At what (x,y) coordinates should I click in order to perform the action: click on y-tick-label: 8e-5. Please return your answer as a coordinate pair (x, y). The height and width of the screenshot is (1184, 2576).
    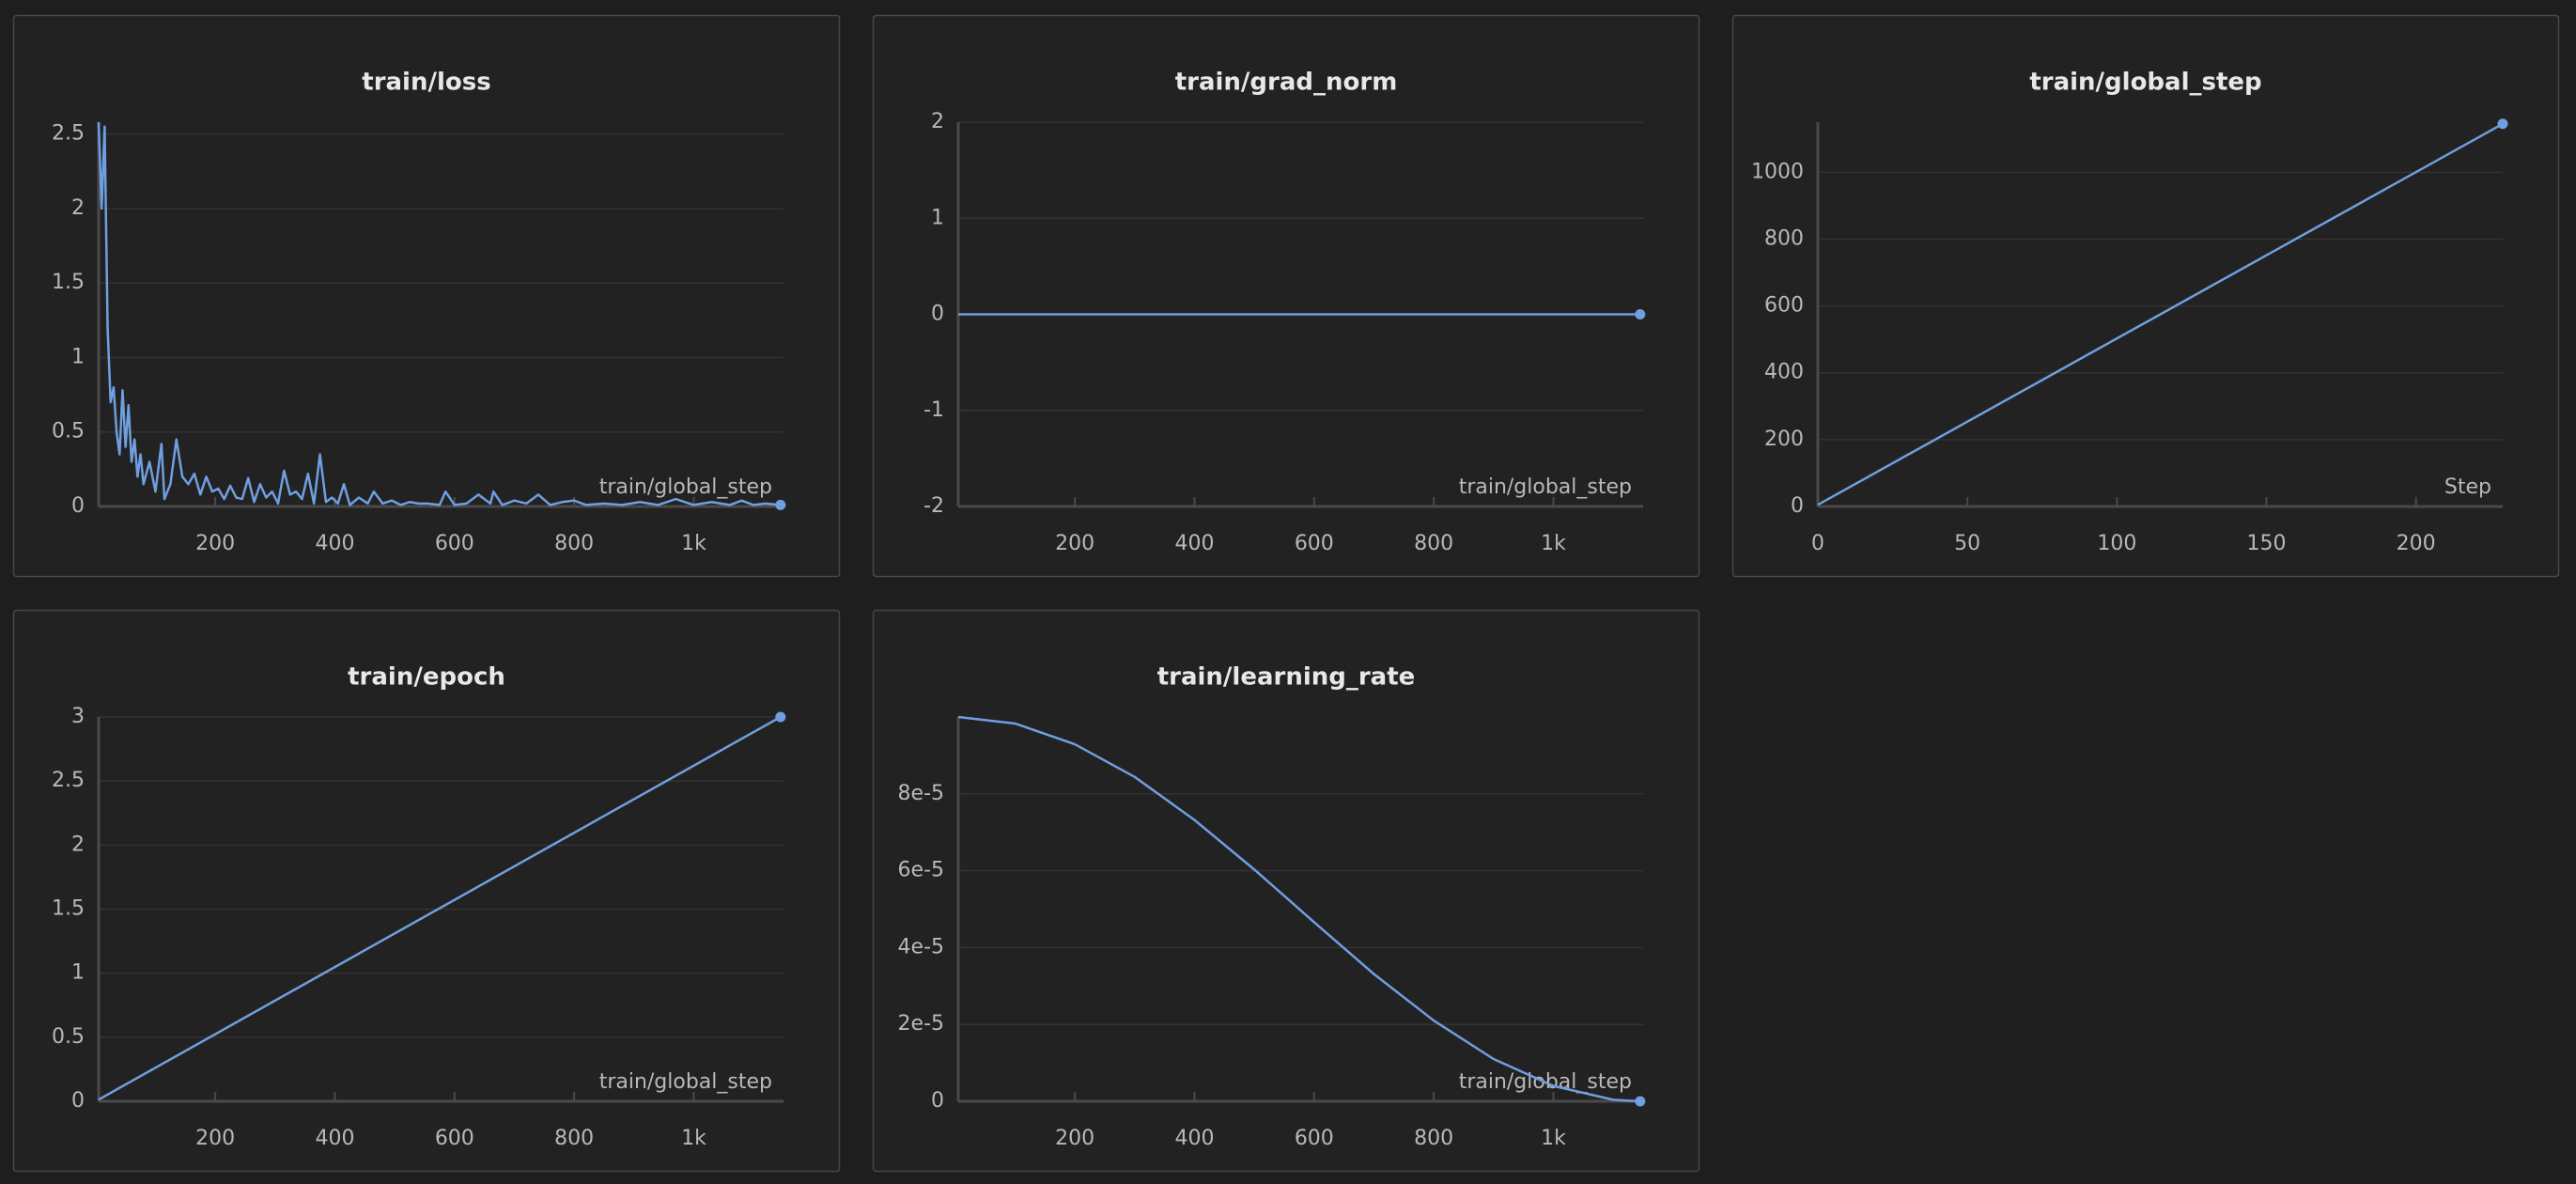
    Looking at the image, I should click on (921, 793).